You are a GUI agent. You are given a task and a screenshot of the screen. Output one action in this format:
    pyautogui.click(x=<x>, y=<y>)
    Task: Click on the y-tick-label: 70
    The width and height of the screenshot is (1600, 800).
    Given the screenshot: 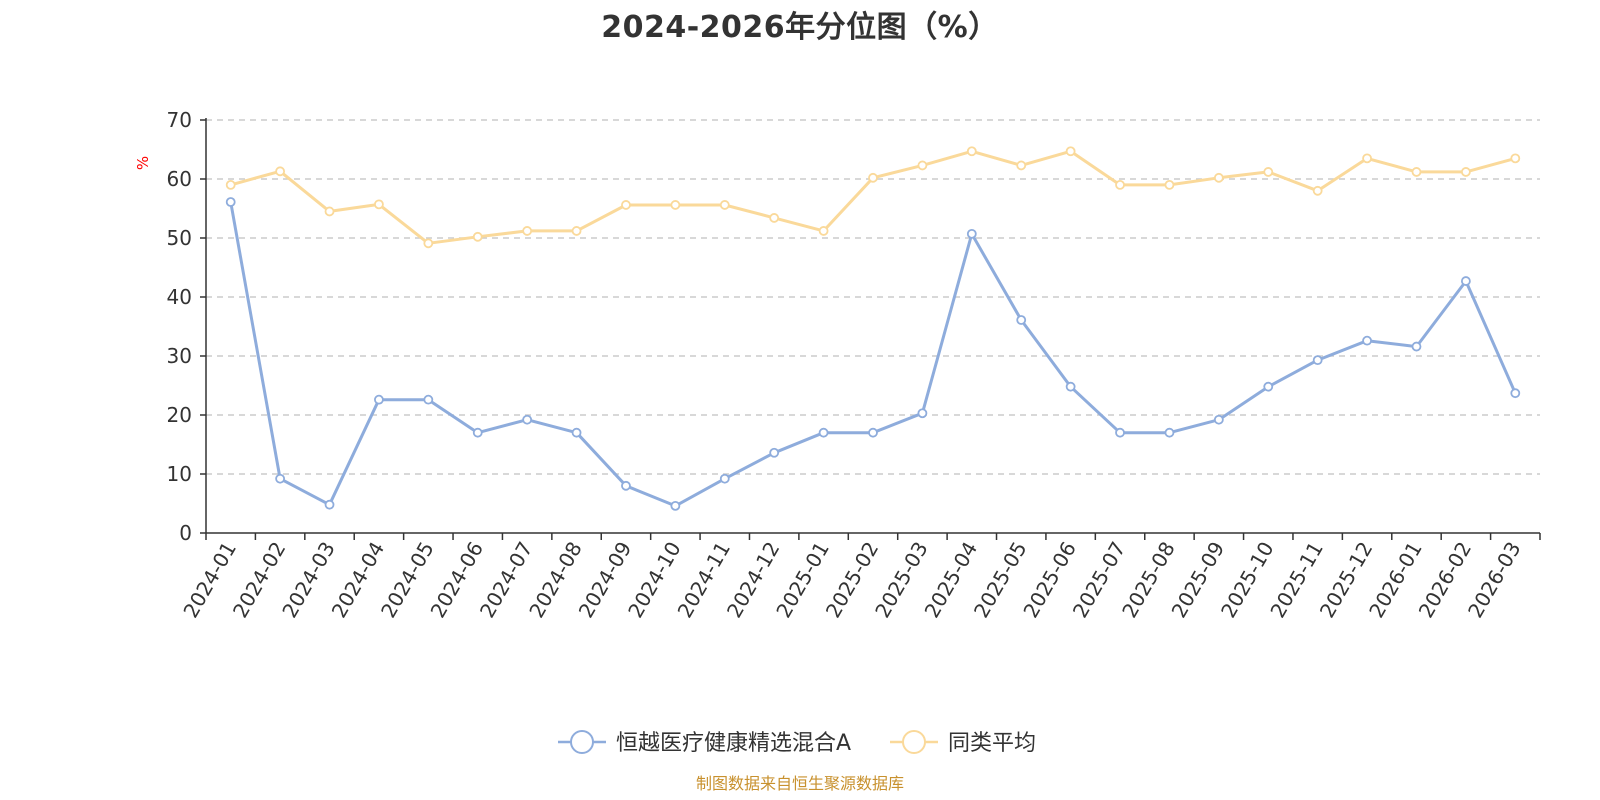 What is the action you would take?
    pyautogui.click(x=179, y=120)
    